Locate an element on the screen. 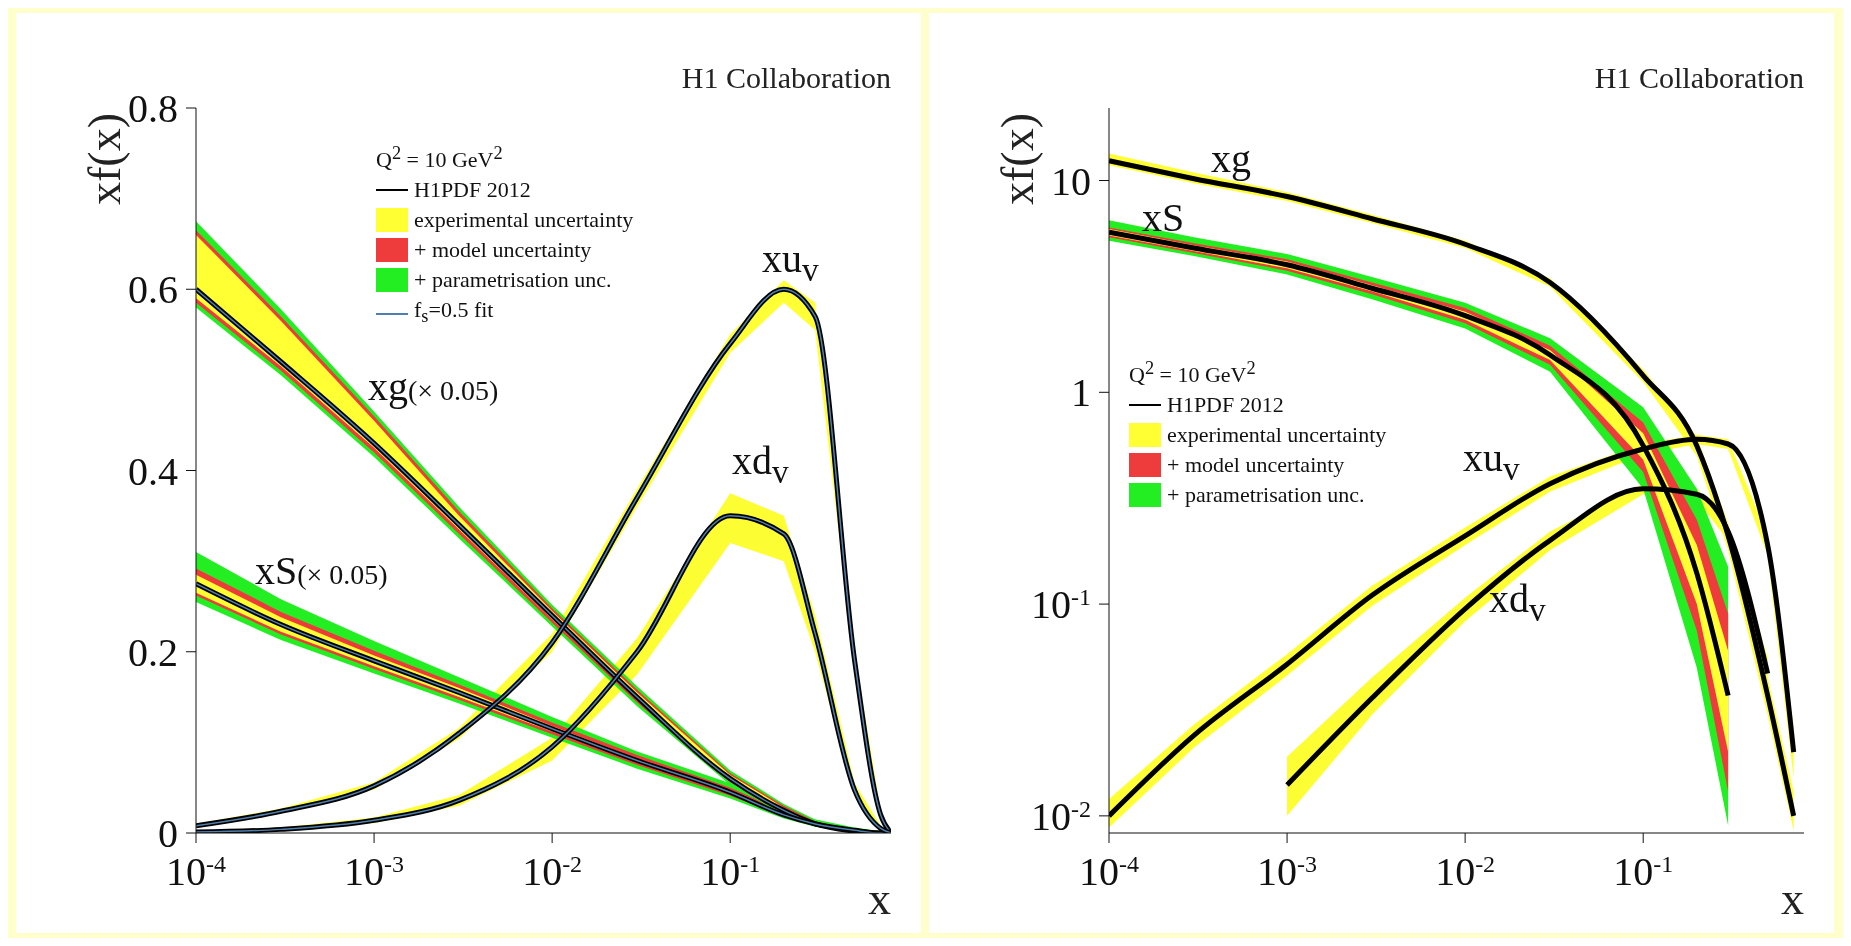 The image size is (1851, 946). y-tick-label: 0.2 is located at coordinates (153, 652).